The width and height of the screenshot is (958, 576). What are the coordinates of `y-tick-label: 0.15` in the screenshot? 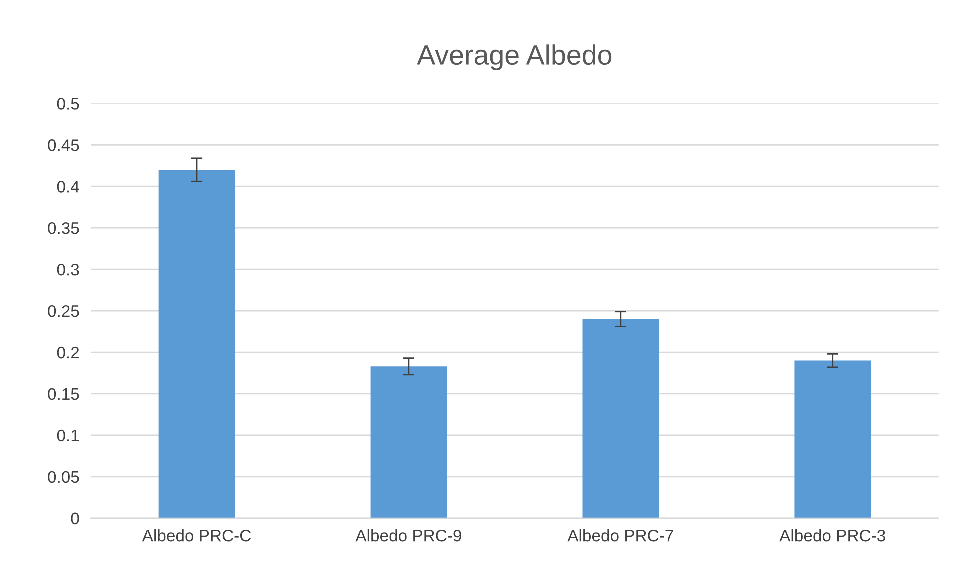 It's located at (64, 394).